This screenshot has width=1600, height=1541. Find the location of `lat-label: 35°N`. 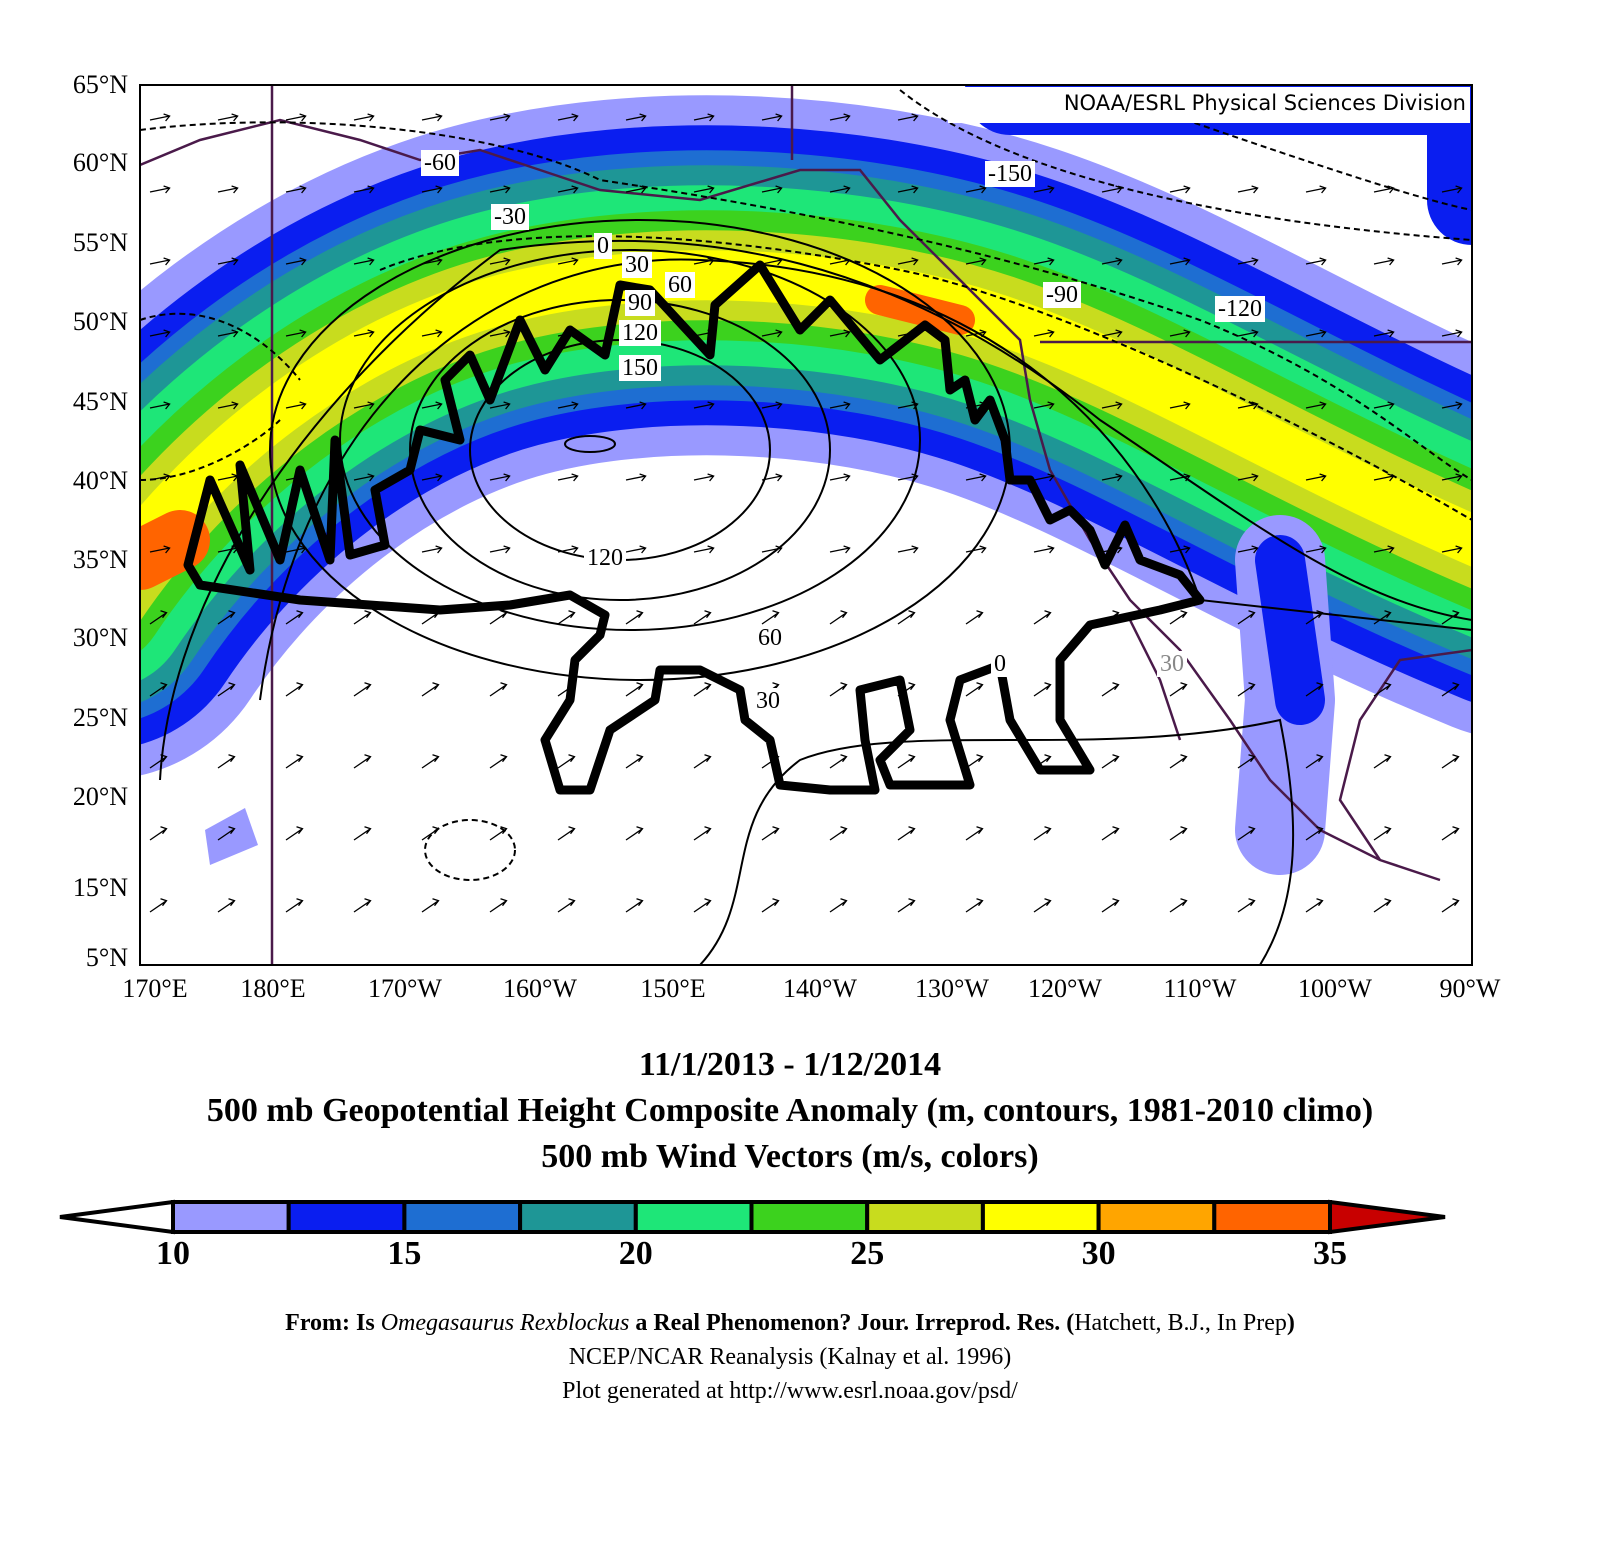

lat-label: 35°N is located at coordinates (100, 559).